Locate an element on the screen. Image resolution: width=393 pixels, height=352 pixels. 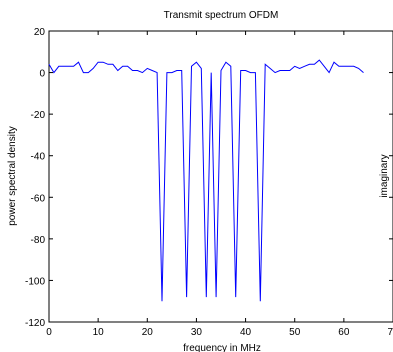
y-axis-label: power spectral density is located at coordinates (12, 176).